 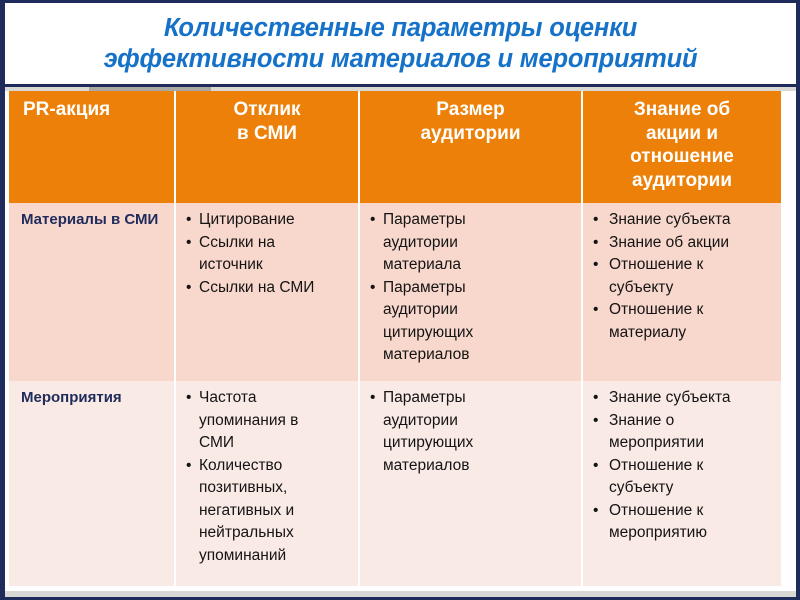 What do you see at coordinates (237, 253) in the screenshot?
I see `list-item-text: Ссылки на источник` at bounding box center [237, 253].